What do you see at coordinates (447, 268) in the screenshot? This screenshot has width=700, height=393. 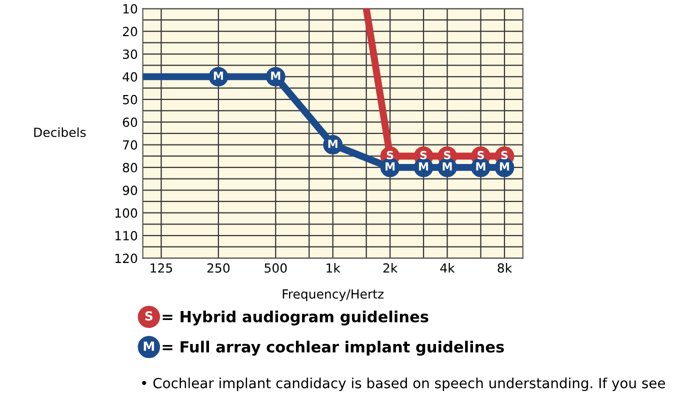 I see `x-tick-label: 4k` at bounding box center [447, 268].